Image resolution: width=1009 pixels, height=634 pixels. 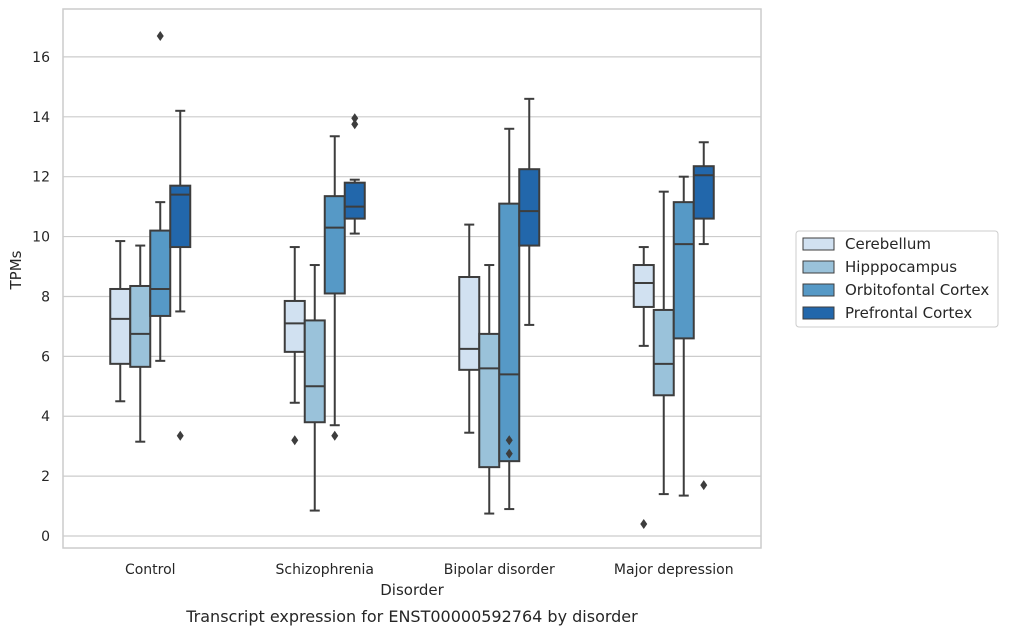 What do you see at coordinates (45, 417) in the screenshot?
I see `y-tick-label: 4` at bounding box center [45, 417].